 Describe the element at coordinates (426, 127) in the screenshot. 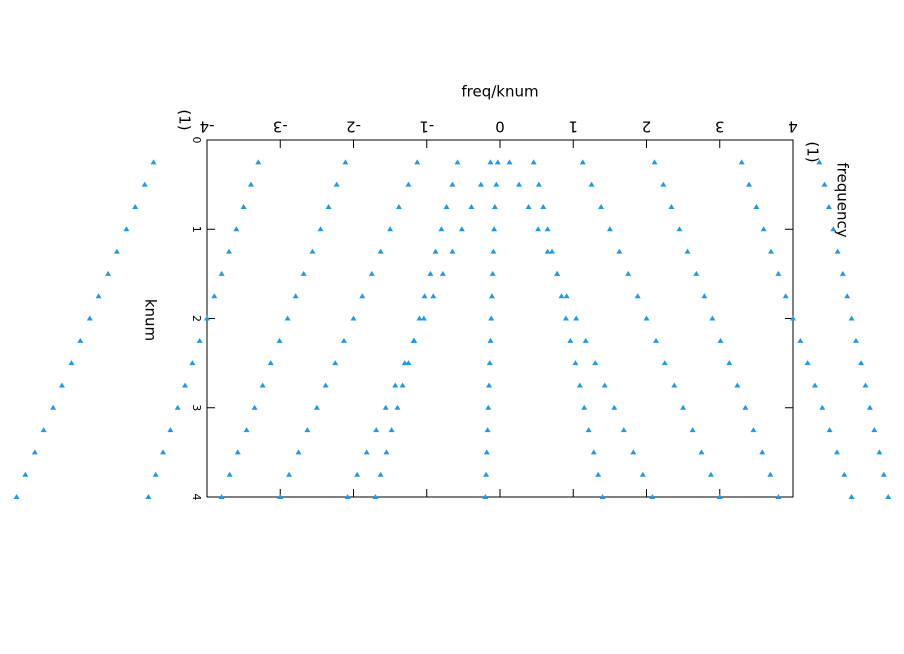

I see `y-tick-label: -1` at that location.